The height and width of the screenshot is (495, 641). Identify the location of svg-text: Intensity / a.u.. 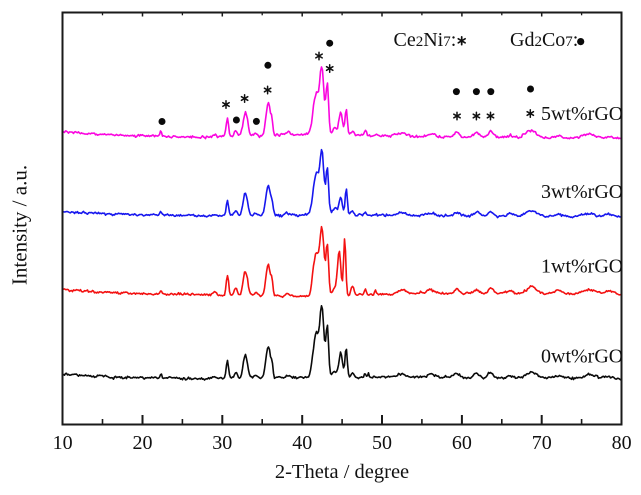
(20, 225).